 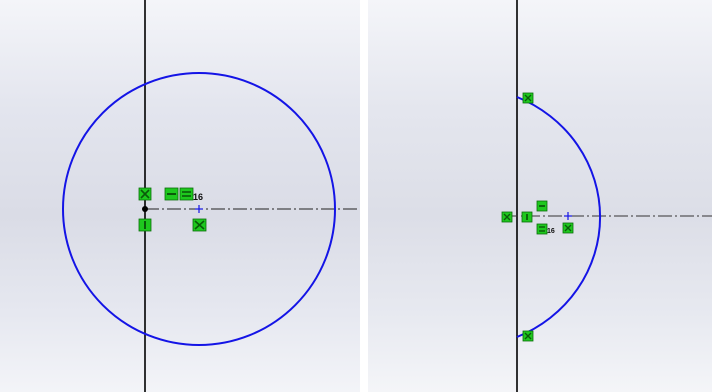 What do you see at coordinates (558, 217) in the screenshot?
I see `sketch-arc` at bounding box center [558, 217].